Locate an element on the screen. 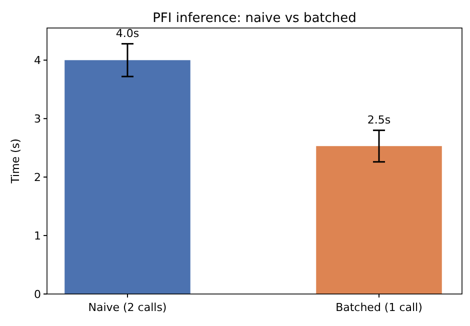  y-axis-title: Time (s) is located at coordinates (15, 161).